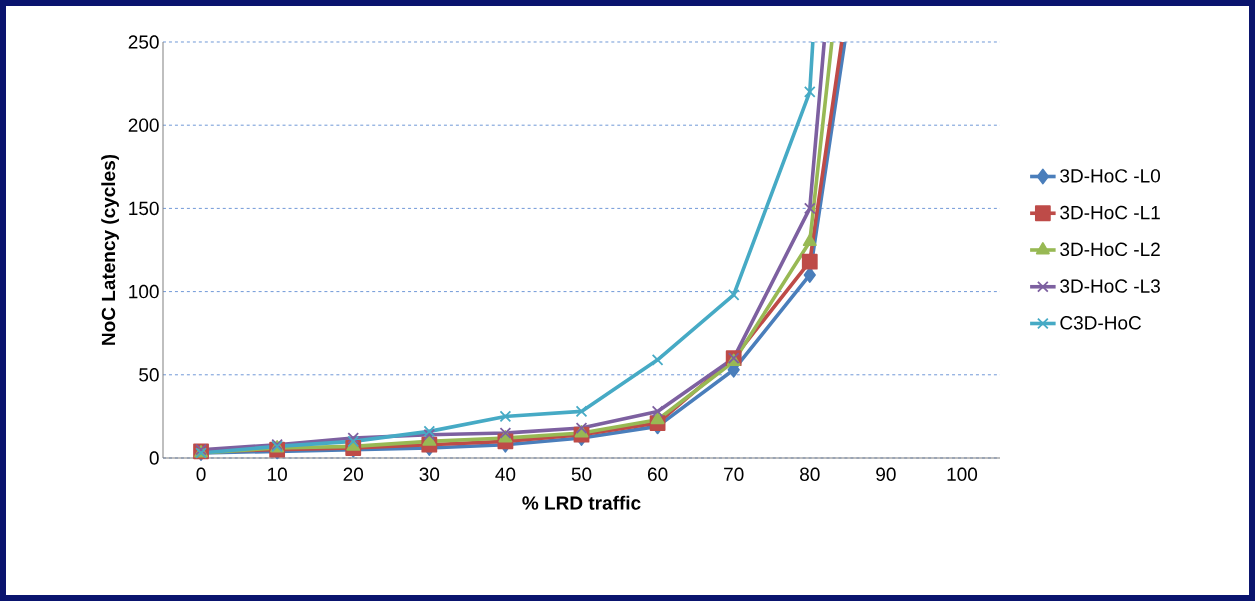 The width and height of the screenshot is (1255, 601). I want to click on legend-label: 3D-HoC -L2, so click(1110, 249).